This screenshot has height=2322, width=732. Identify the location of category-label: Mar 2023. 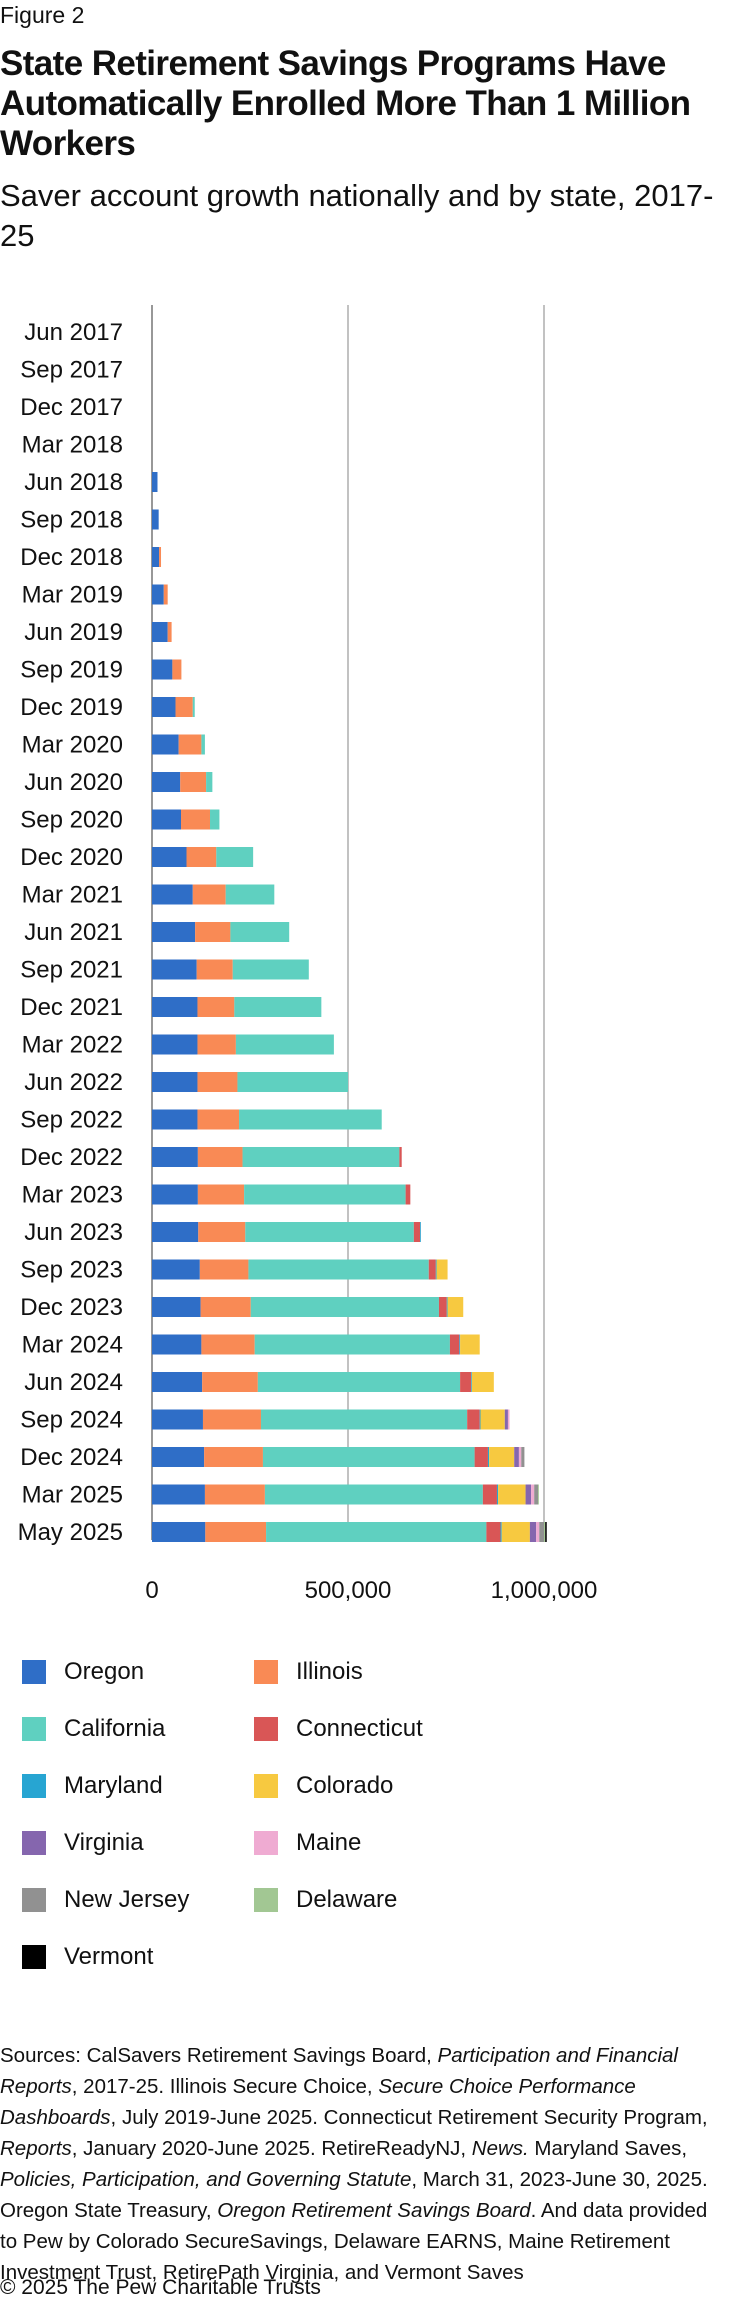
(72, 1195).